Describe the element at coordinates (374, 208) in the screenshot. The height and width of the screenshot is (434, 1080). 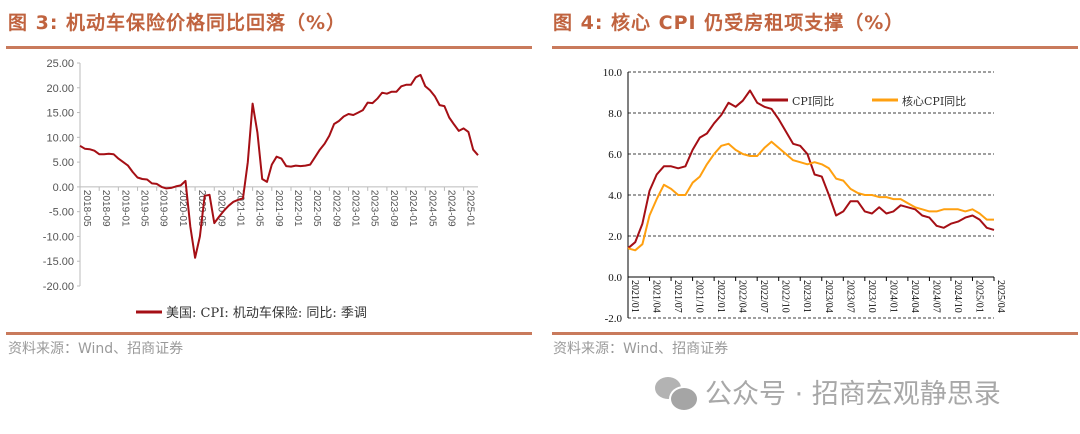
I see `x-tick-label: 2023-05` at that location.